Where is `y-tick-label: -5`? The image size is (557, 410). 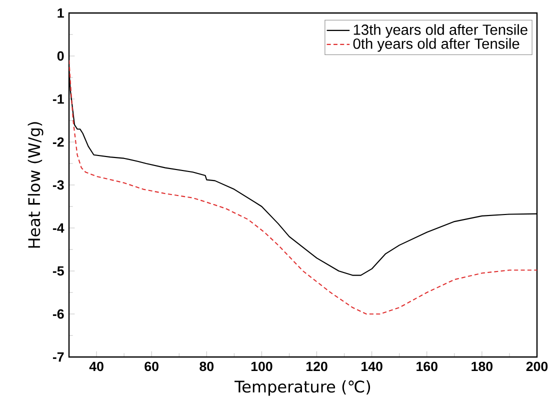 y-tick-label: -5 is located at coordinates (58, 271).